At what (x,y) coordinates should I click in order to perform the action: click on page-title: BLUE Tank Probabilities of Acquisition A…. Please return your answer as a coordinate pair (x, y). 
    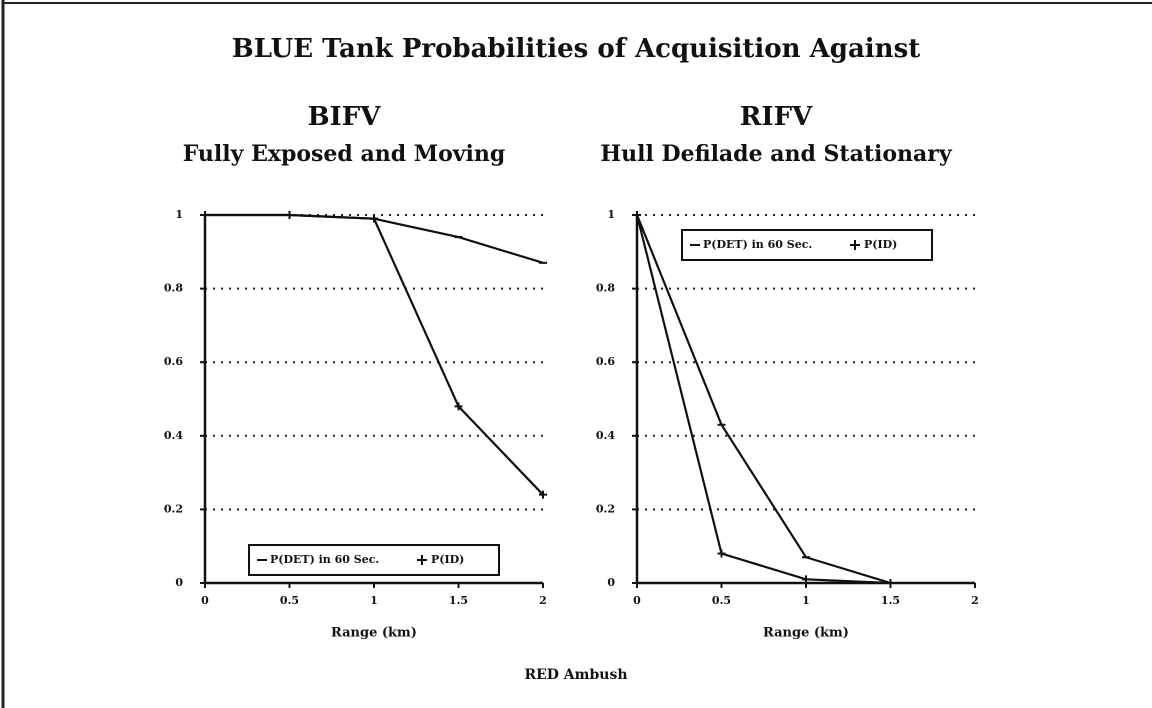
    Looking at the image, I should click on (576, 49).